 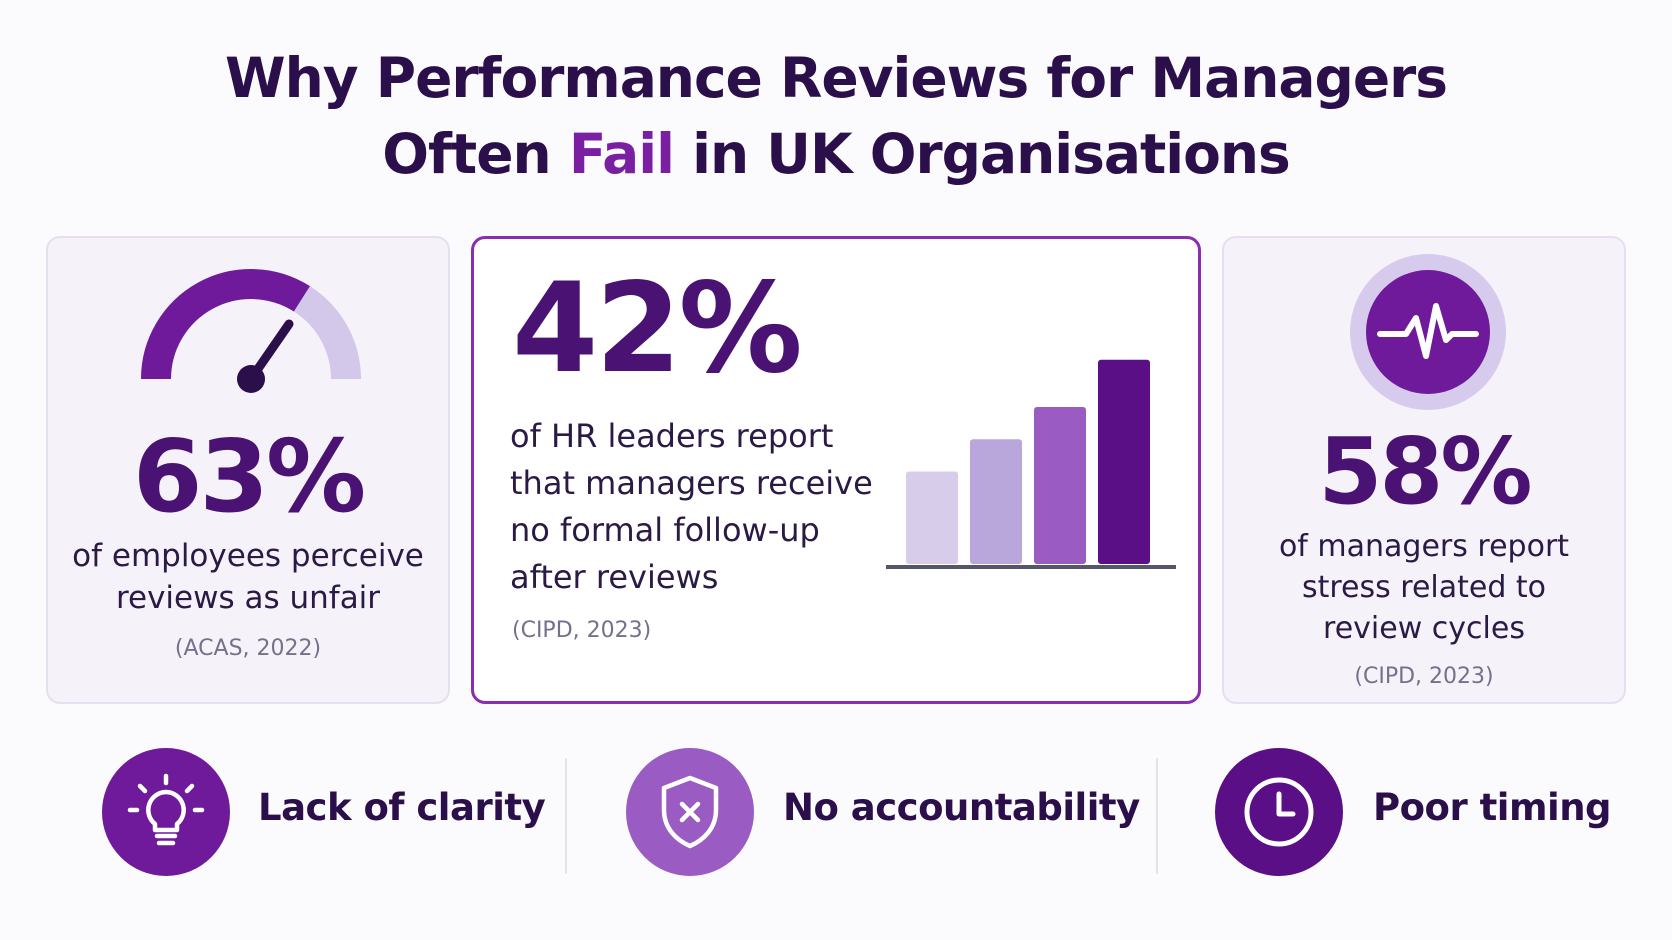 I want to click on stat-description-employees: of employees perceive reviews as unfair, so click(x=248, y=577).